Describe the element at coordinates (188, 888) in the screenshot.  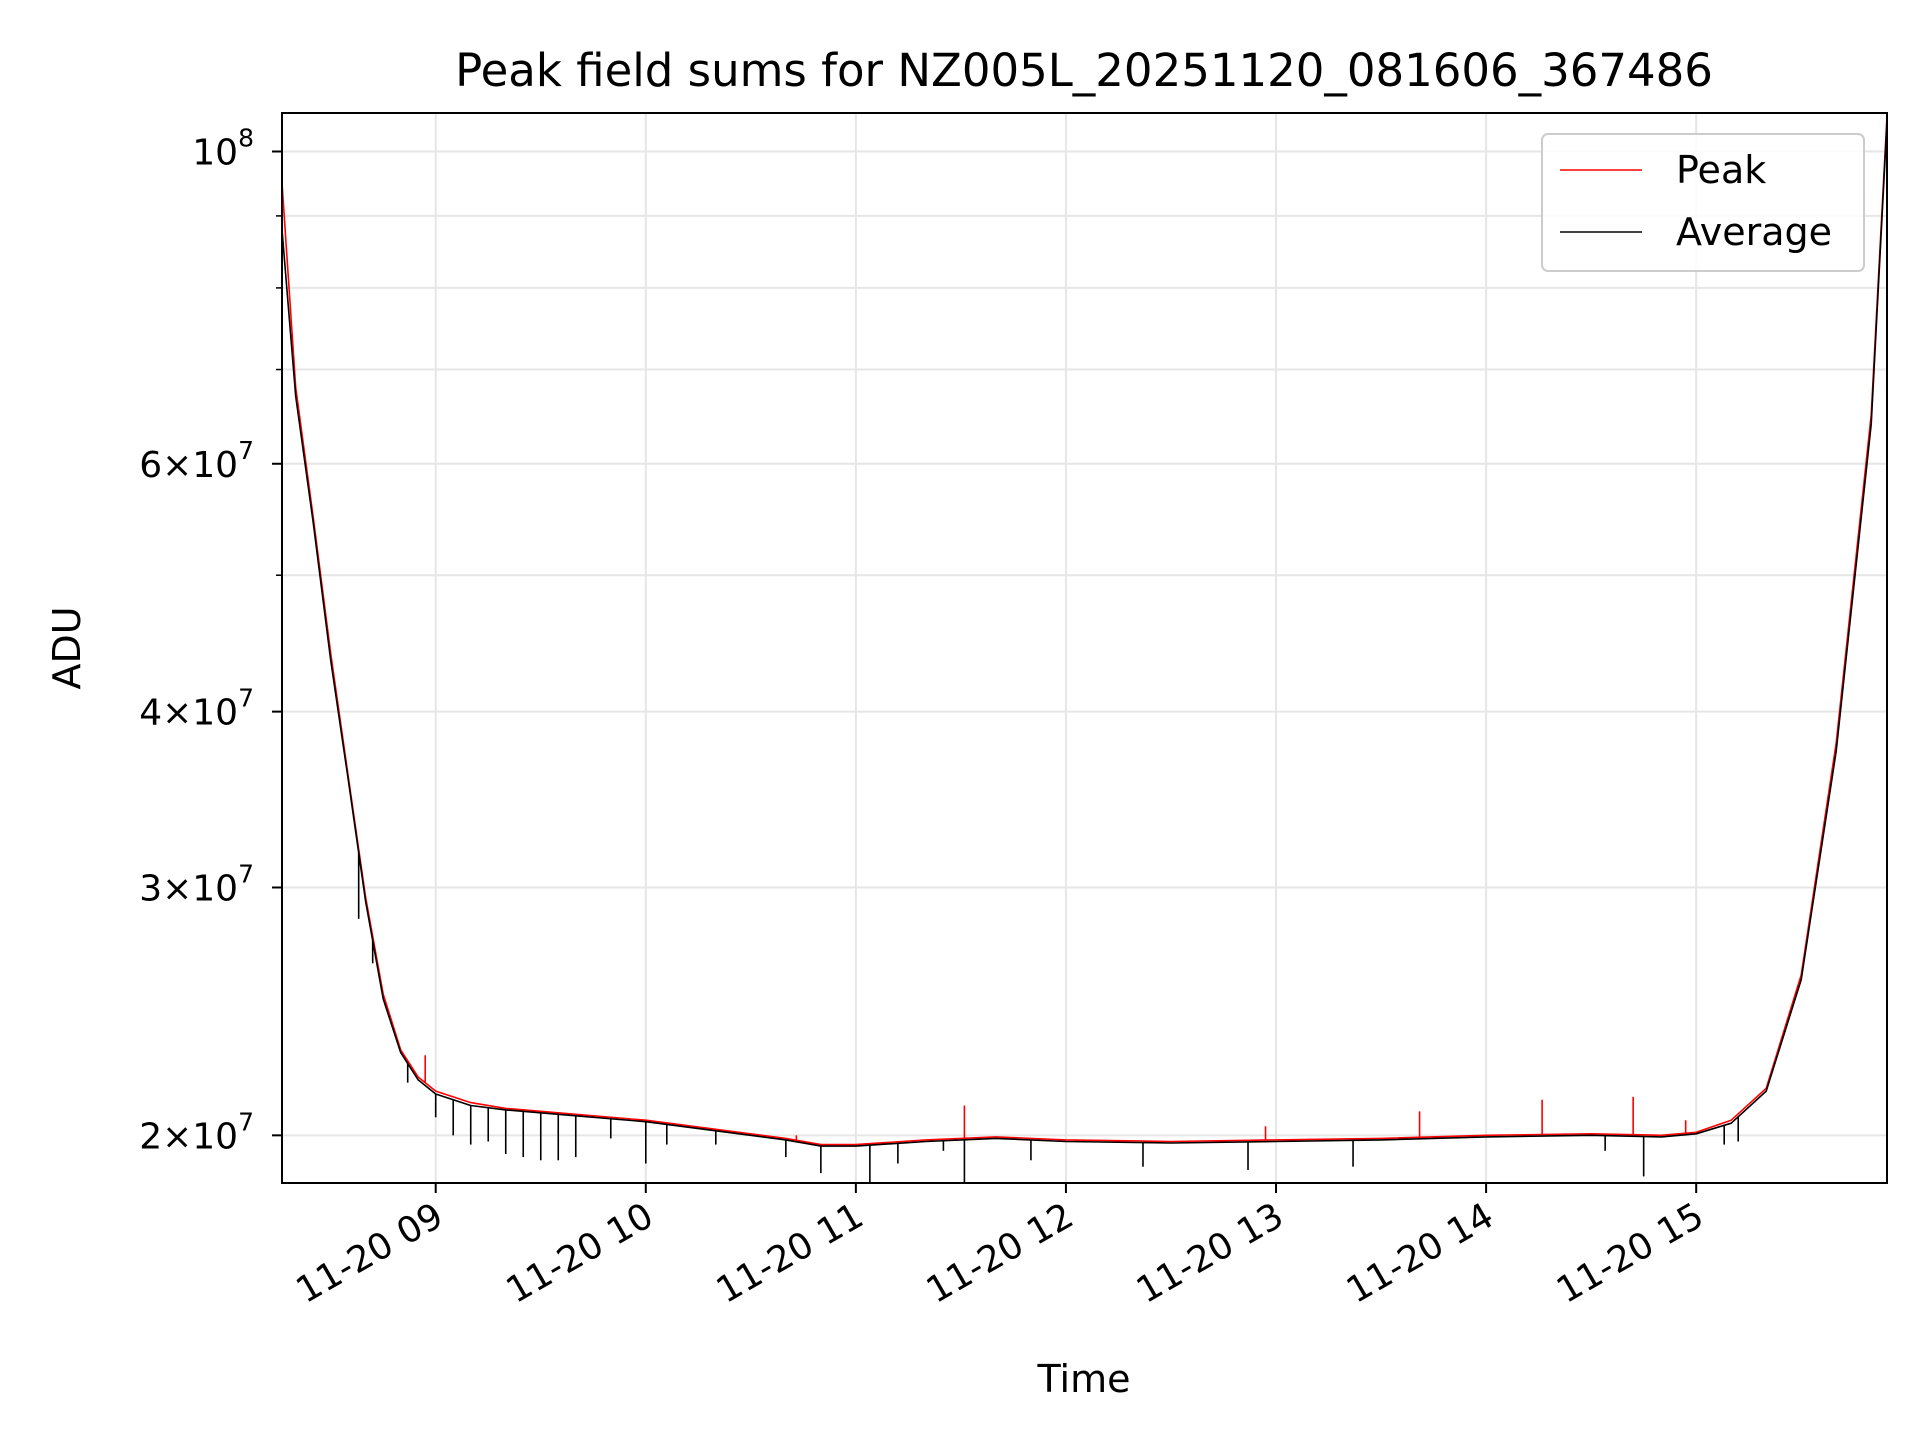
I see `y-tick-base: 3×10` at that location.